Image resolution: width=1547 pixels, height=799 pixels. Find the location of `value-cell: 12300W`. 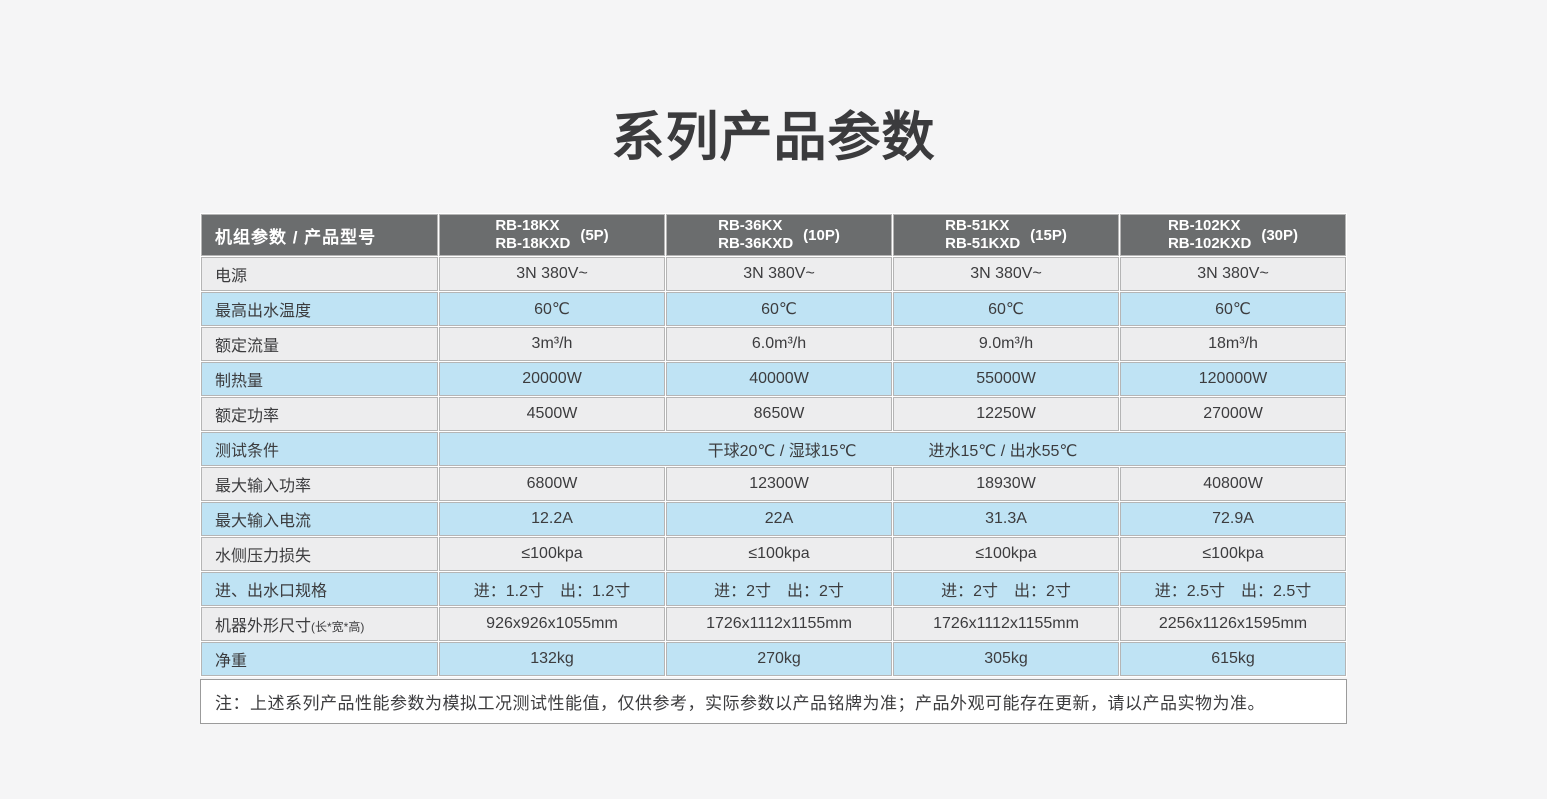

value-cell: 12300W is located at coordinates (779, 484).